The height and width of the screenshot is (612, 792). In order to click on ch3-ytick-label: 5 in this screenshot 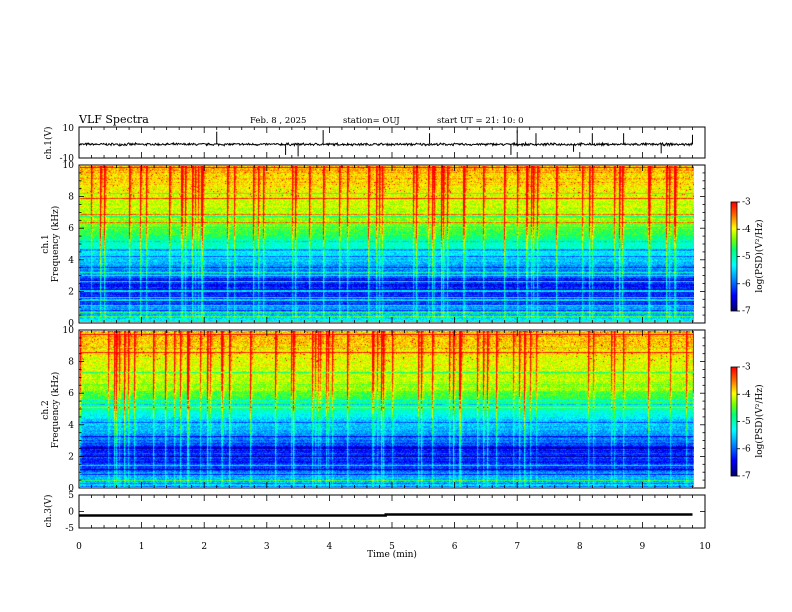, I will do `click(71, 496)`.